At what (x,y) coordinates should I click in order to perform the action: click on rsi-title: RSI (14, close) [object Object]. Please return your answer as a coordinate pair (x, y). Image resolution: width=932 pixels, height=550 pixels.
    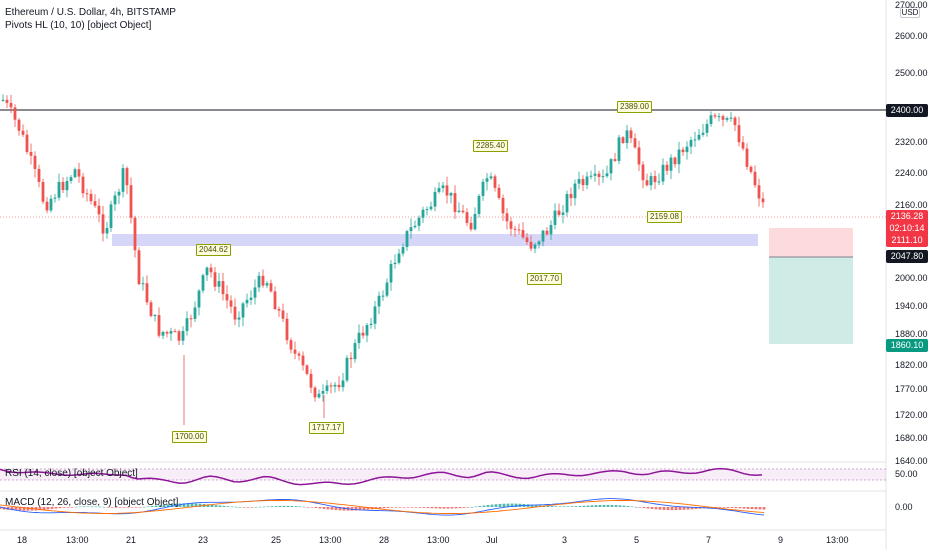
    Looking at the image, I should click on (71, 473).